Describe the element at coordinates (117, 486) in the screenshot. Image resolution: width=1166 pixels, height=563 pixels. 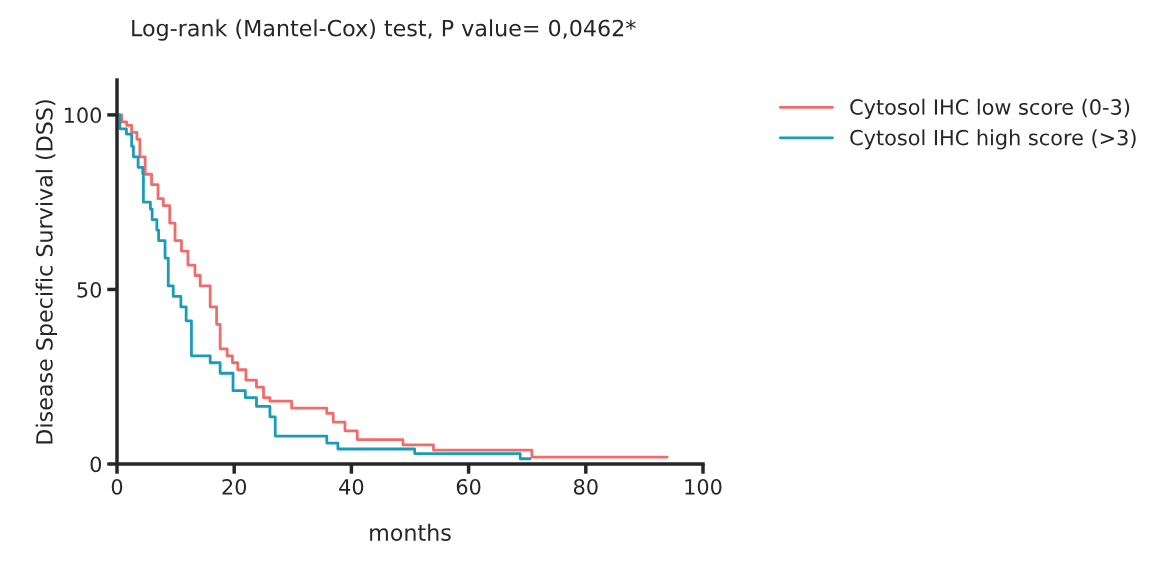
I see `x-tick-label: 0` at that location.